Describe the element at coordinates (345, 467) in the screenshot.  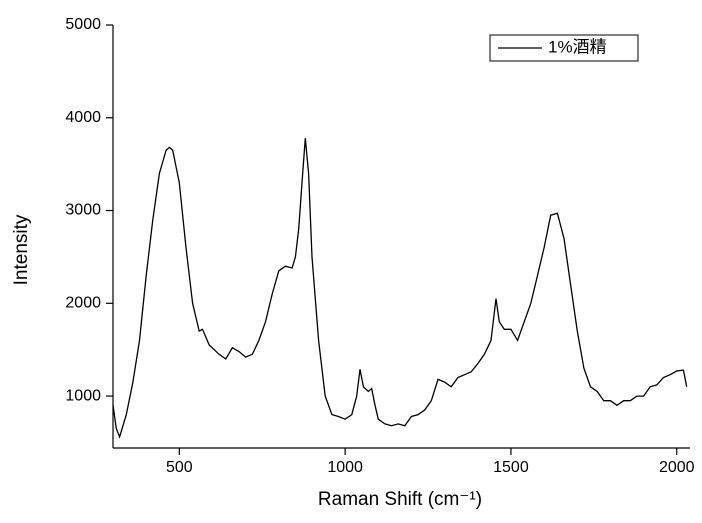
I see `x-tick-label: 1000` at that location.